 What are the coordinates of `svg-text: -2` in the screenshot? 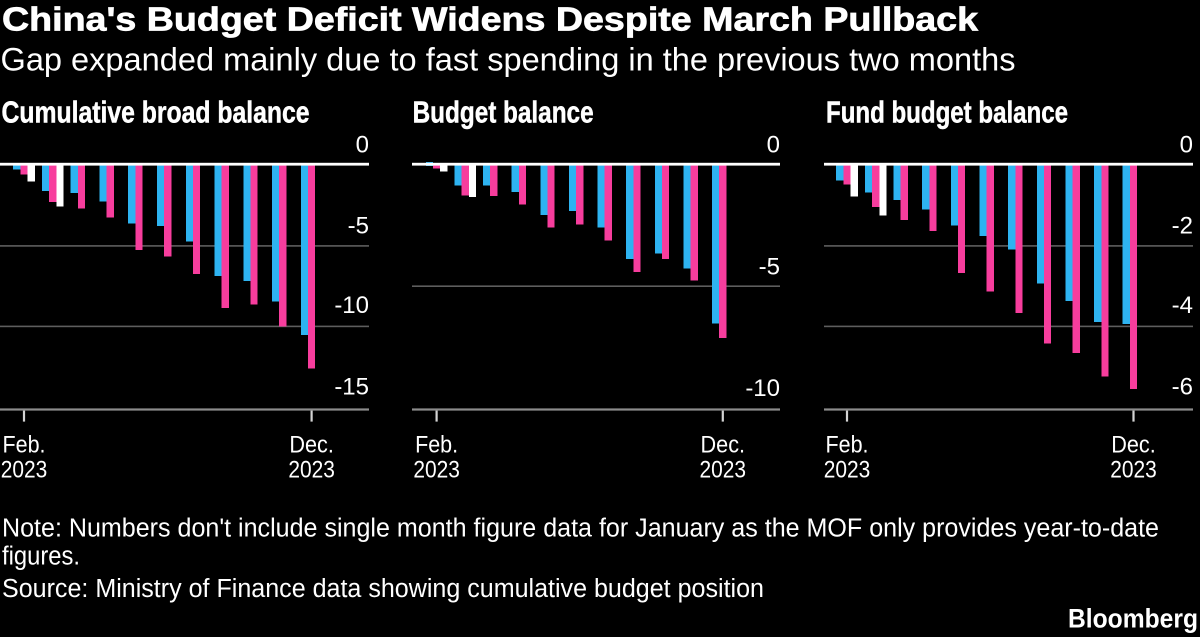 It's located at (1182, 226).